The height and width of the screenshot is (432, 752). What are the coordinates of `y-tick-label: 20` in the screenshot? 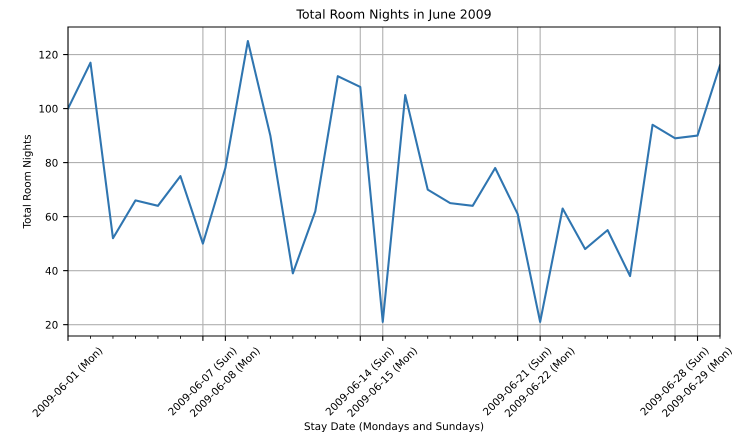 It's located at (52, 324).